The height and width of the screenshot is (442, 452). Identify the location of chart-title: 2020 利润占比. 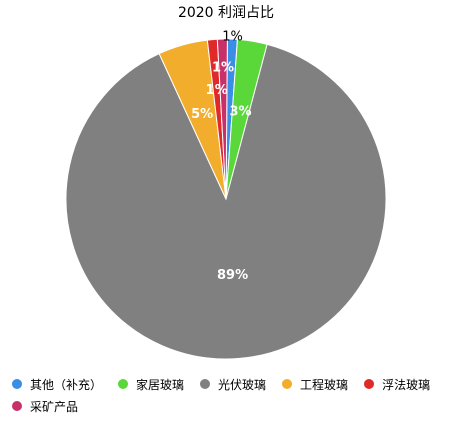
(226, 13).